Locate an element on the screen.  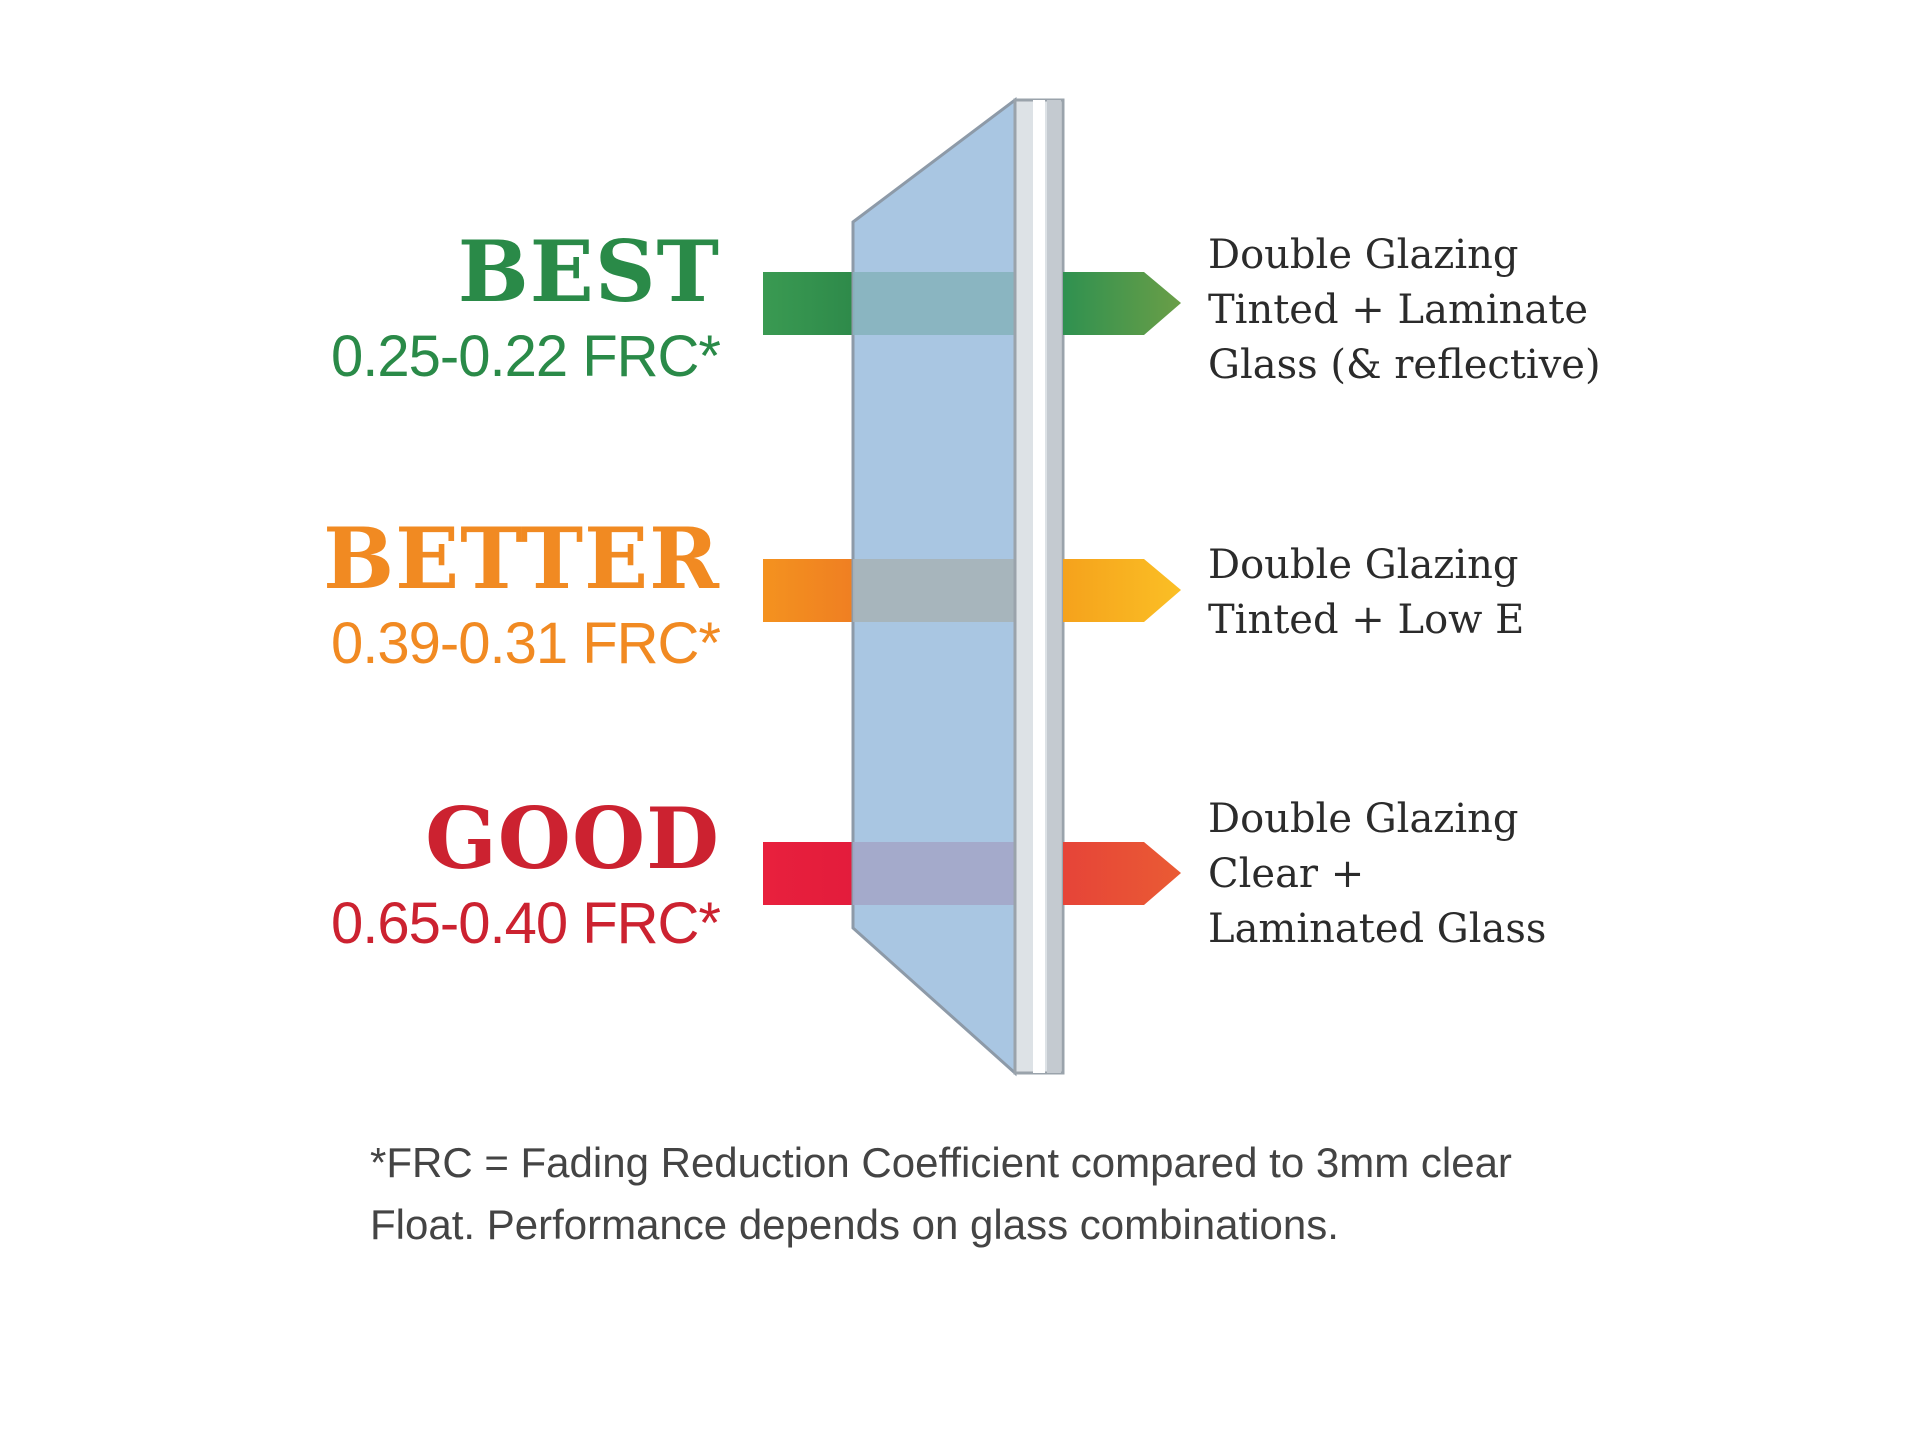
outgoing-arrow-good is located at coordinates (1122, 873).